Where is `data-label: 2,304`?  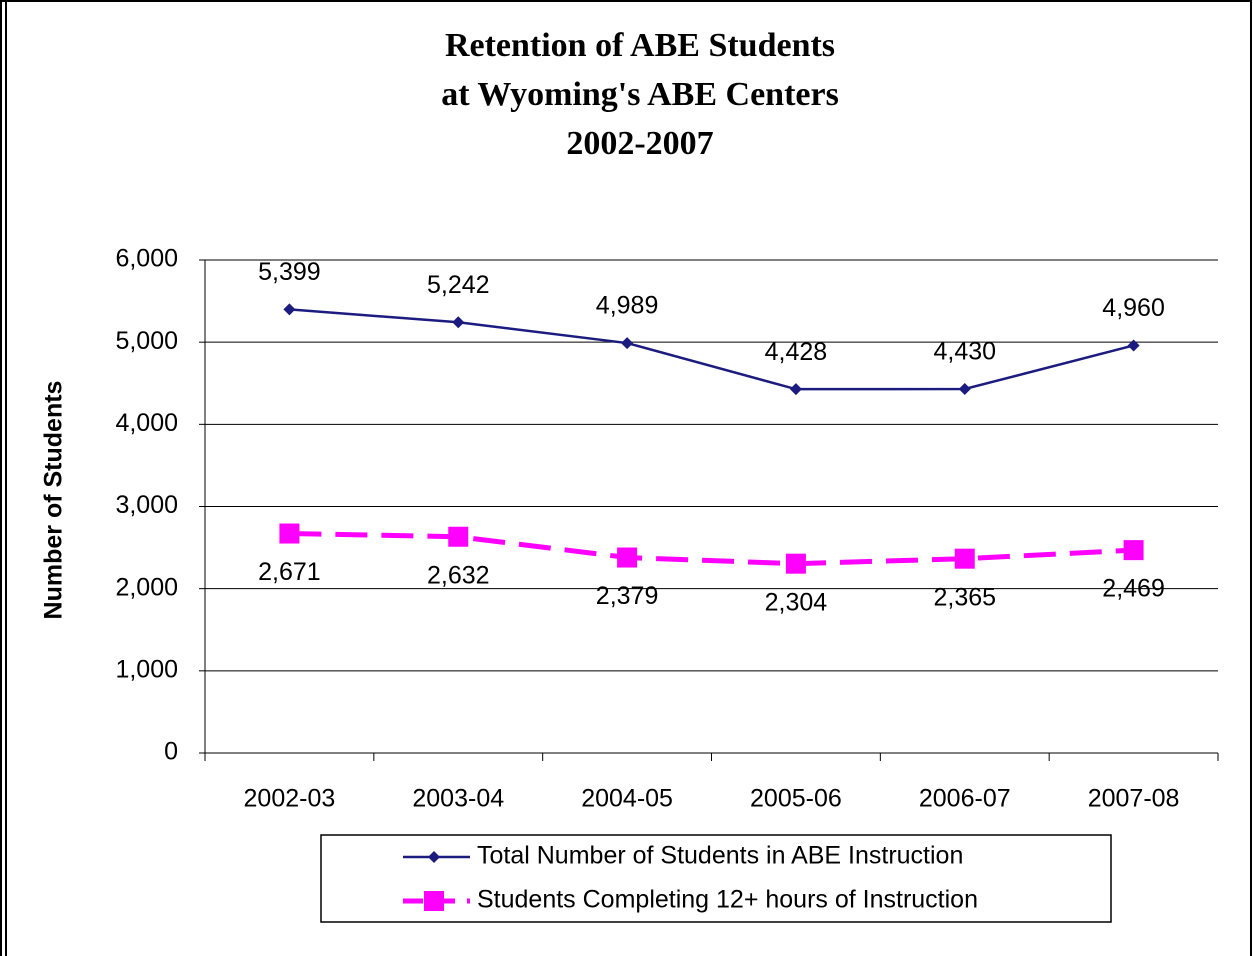
data-label: 2,304 is located at coordinates (796, 602).